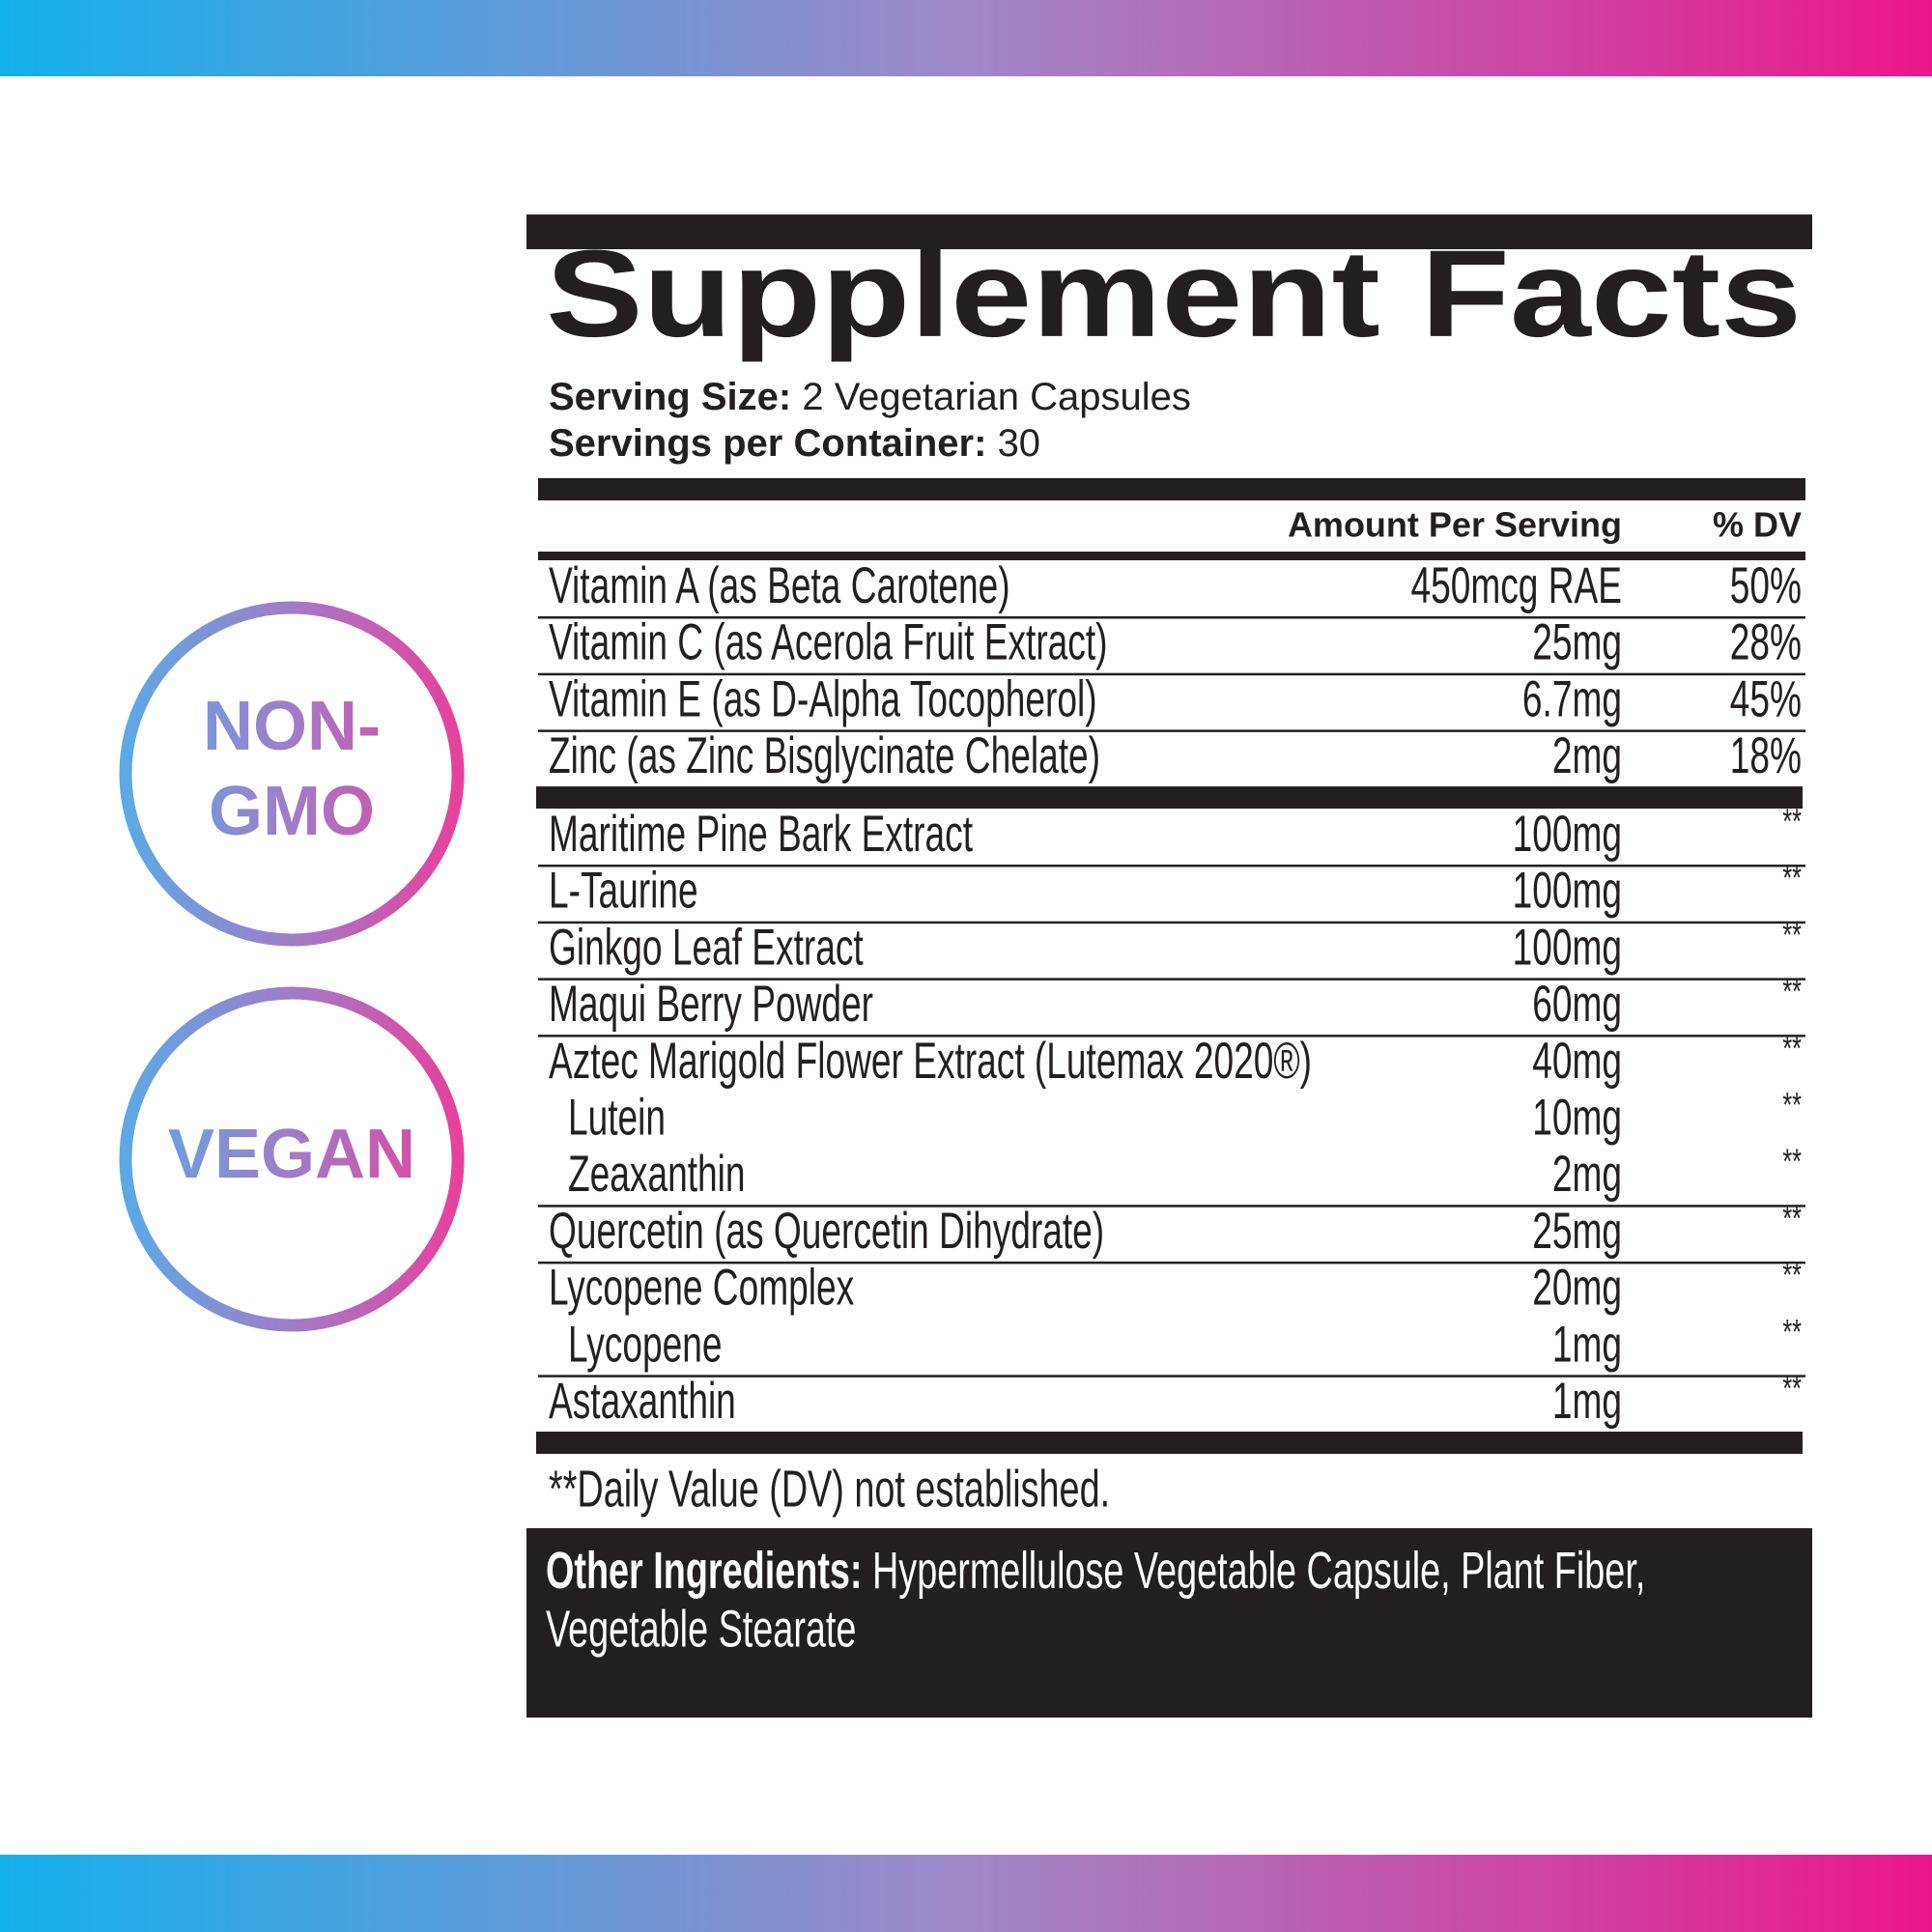 The image size is (1932, 1932). What do you see at coordinates (1766, 698) in the screenshot?
I see `daily-value: 45%` at bounding box center [1766, 698].